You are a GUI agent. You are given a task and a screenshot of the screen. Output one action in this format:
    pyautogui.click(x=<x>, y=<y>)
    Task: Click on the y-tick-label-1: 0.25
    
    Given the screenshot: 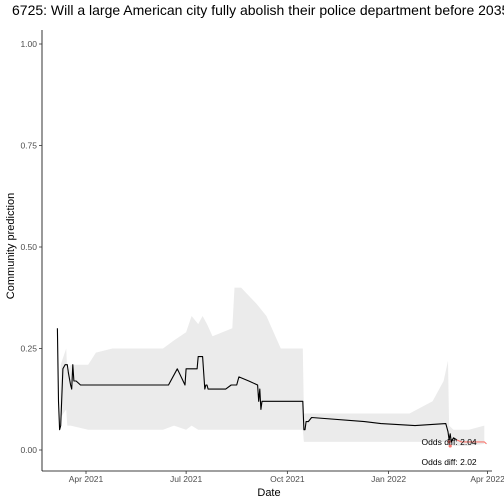 What is the action you would take?
    pyautogui.click(x=28, y=349)
    